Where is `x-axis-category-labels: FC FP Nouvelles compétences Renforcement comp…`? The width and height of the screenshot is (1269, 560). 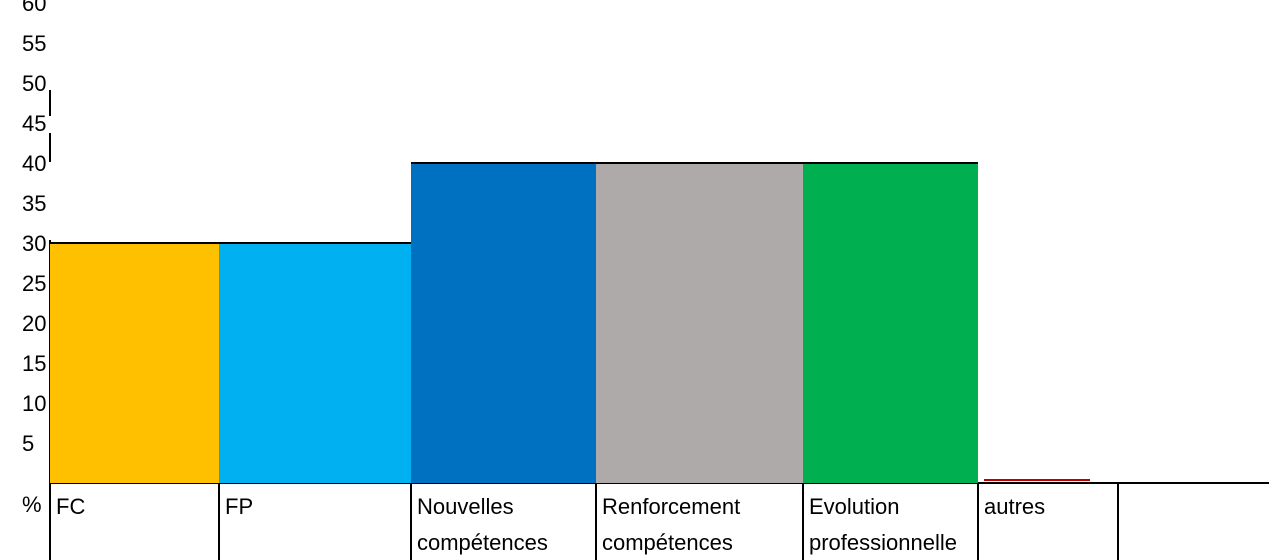
x-axis-category-labels: FC FP Nouvelles compétences Renforcement comp… is located at coordinates (550, 524).